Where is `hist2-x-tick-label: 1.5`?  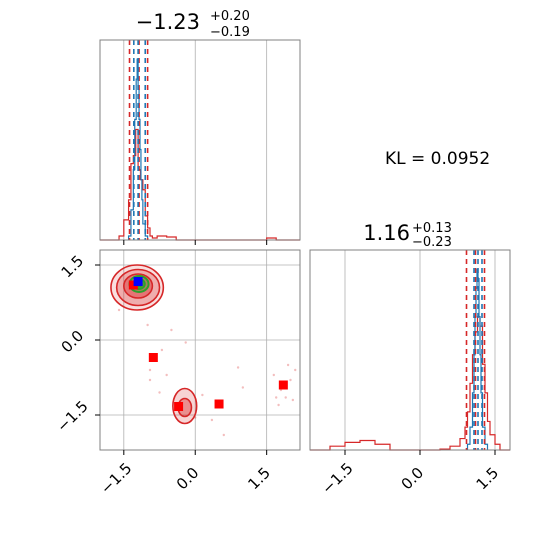 hist2-x-tick-label: 1.5 is located at coordinates (488, 479).